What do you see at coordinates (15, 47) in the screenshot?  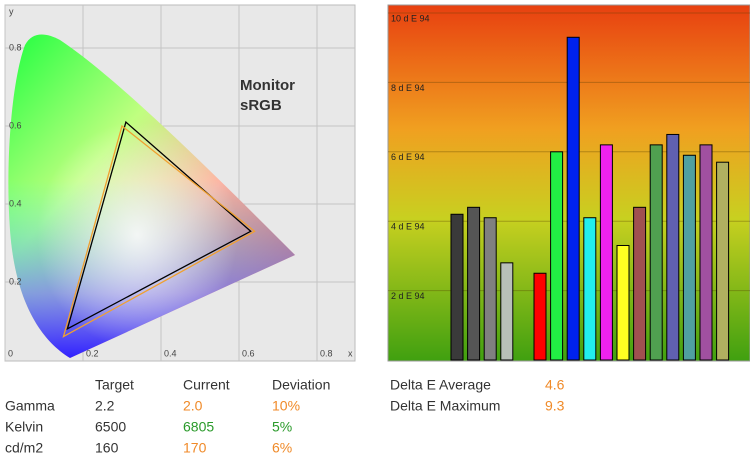 I see `y-tick-label: 0.8` at bounding box center [15, 47].